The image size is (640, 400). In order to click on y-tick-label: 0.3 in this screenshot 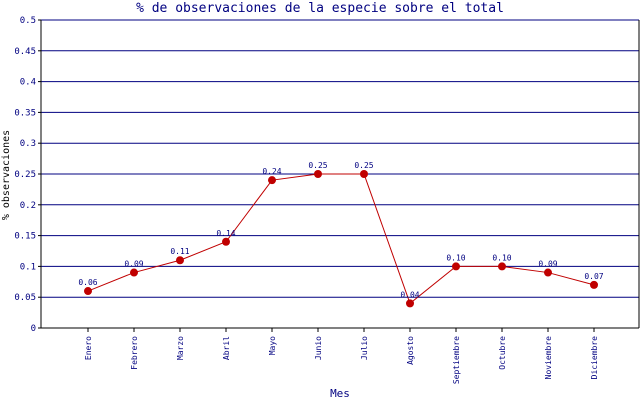, I will do `click(28, 144)`.